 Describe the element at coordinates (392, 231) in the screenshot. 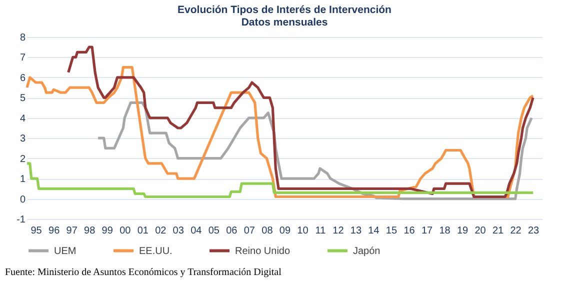

I see `x-tick-label: 15` at that location.